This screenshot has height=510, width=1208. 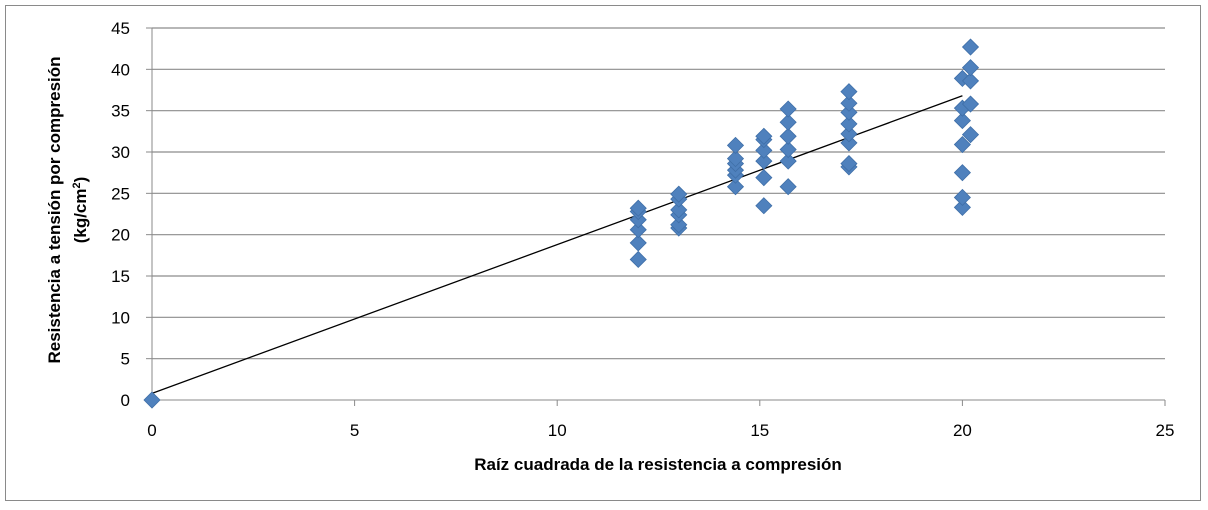 What do you see at coordinates (120, 235) in the screenshot?
I see `y-tick-label: 20` at bounding box center [120, 235].